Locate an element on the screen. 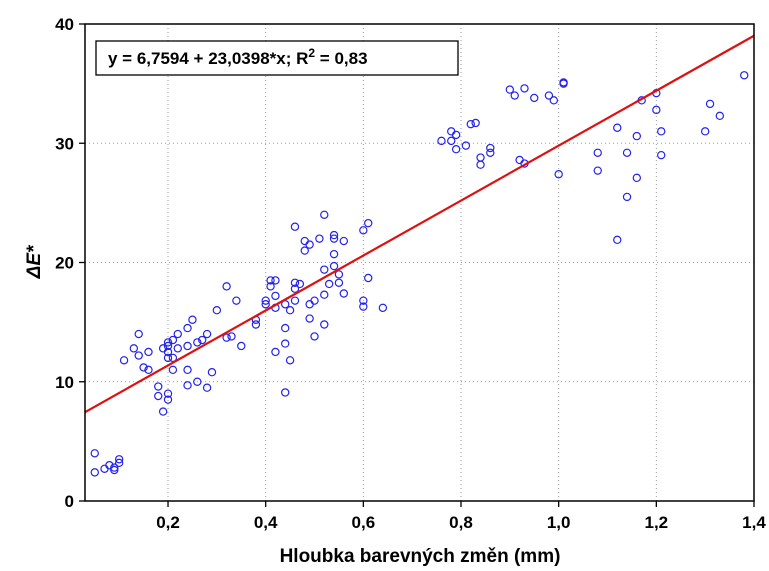  x-tick-label: 1,2 is located at coordinates (657, 522).